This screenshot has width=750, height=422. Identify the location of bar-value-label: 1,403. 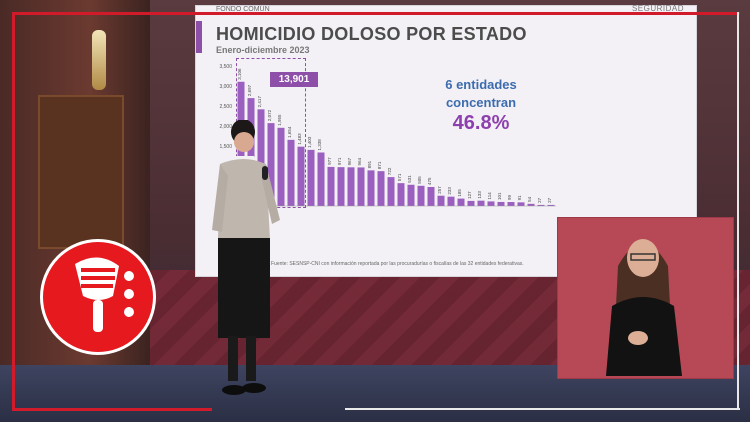
(309, 142).